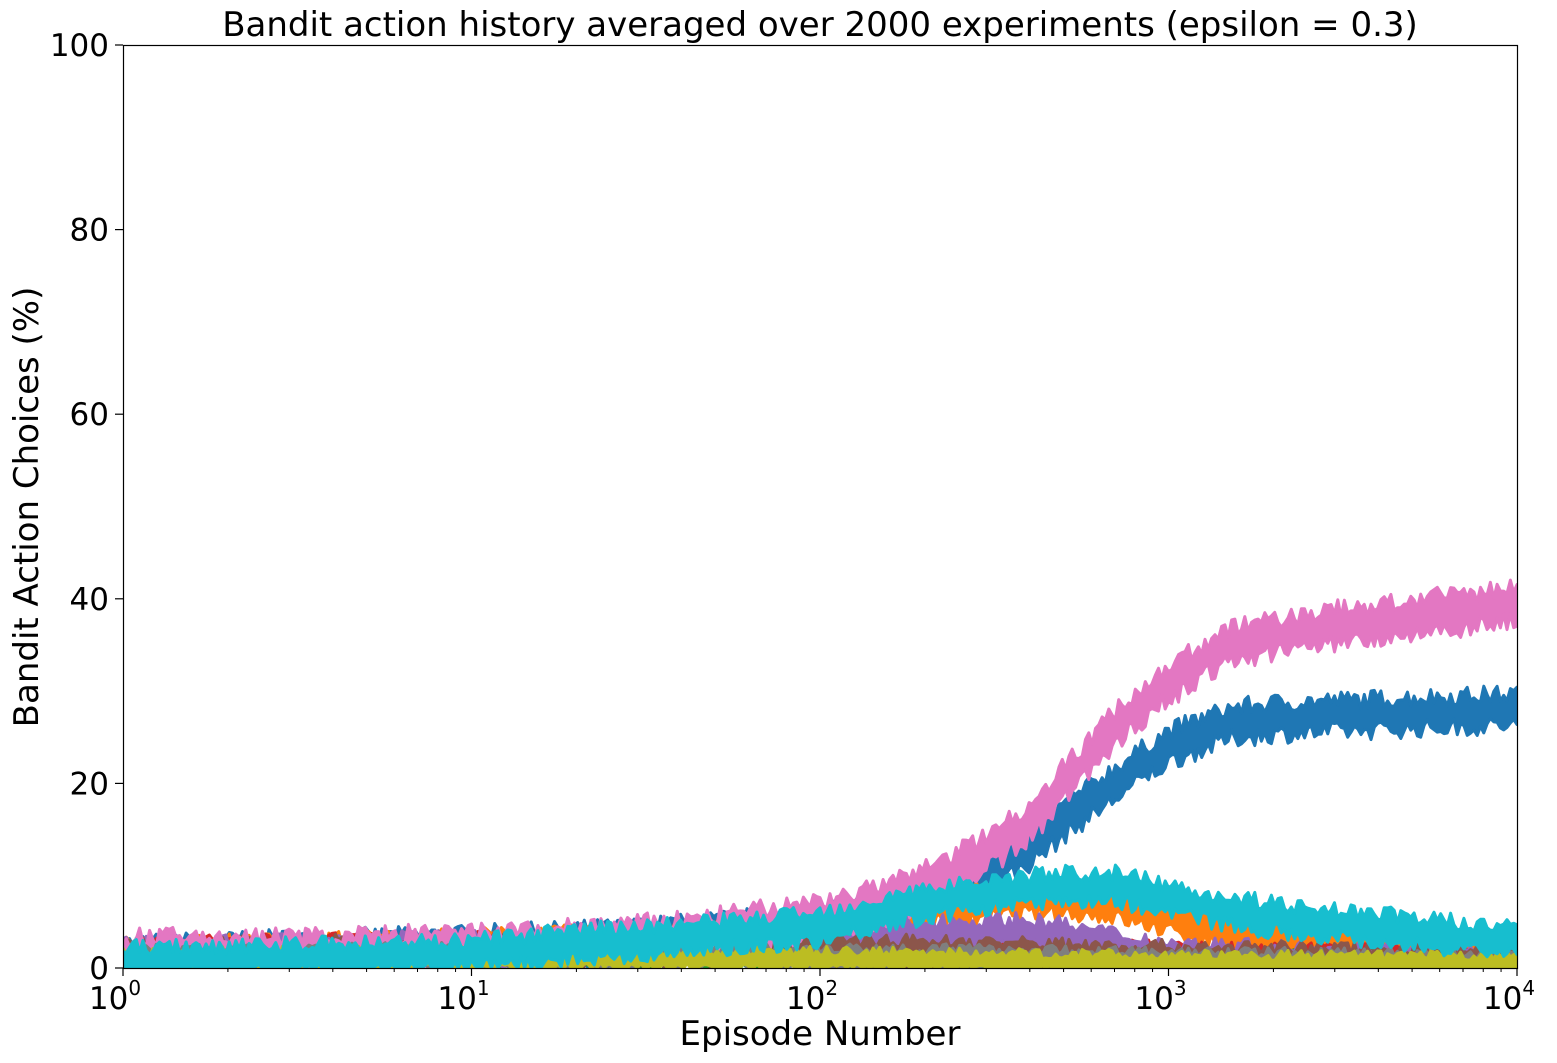 Image resolution: width=1557 pixels, height=1063 pixels. Describe the element at coordinates (86, 507) in the screenshot. I see `y-axis: 0 20 40 60 80 100` at that location.